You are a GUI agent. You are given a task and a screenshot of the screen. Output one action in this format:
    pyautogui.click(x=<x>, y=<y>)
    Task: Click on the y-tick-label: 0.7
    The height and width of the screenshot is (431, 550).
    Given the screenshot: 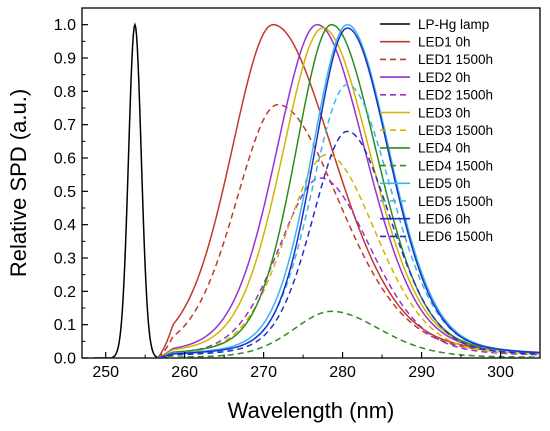 What is the action you would take?
    pyautogui.click(x=65, y=125)
    